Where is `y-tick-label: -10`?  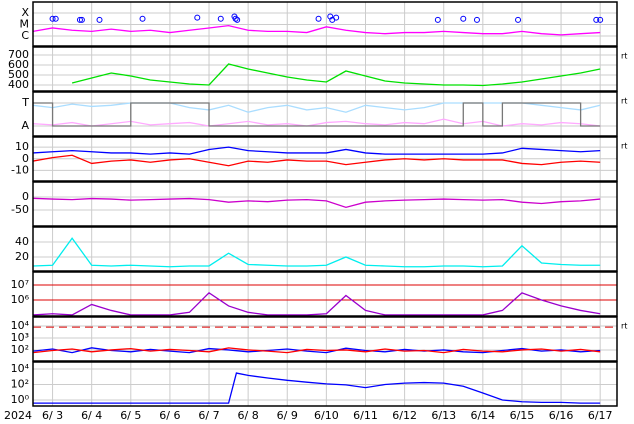 y-tick-label: -10 is located at coordinates (20, 169).